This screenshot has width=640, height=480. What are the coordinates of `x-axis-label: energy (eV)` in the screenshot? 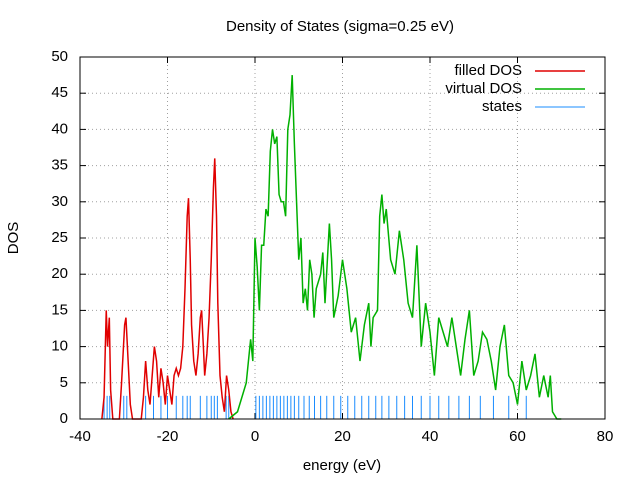 It's located at (342, 465).